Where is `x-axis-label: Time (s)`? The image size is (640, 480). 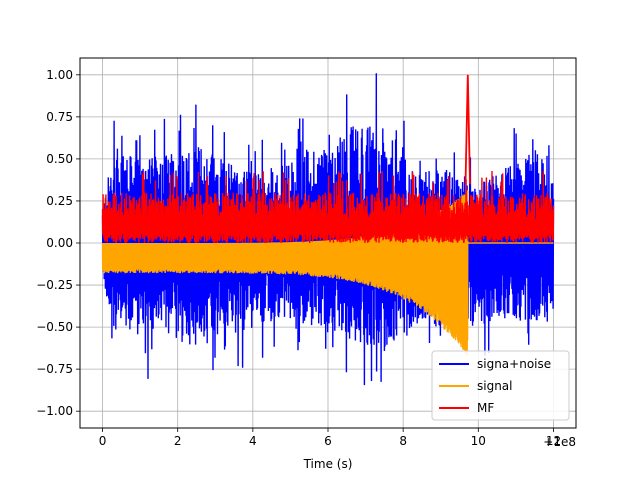 x-axis-label: Time (s) is located at coordinates (328, 464).